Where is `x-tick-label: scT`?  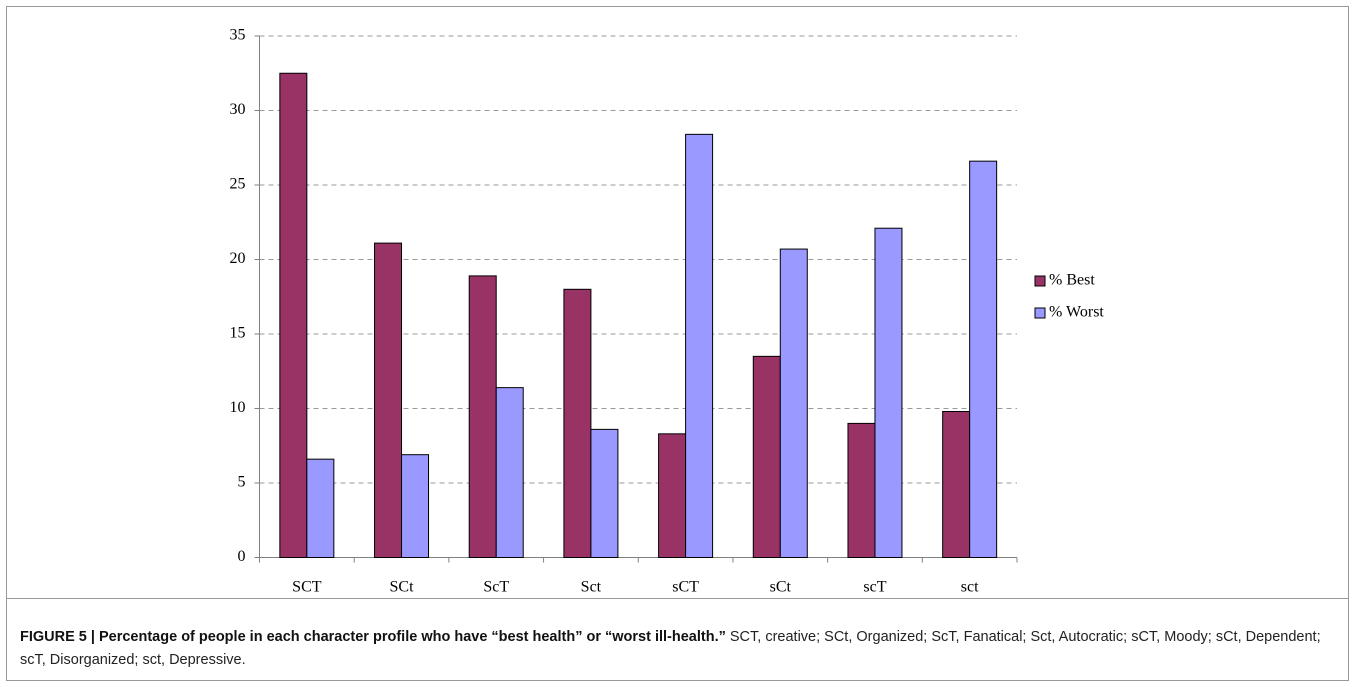
x-tick-label: scT is located at coordinates (874, 587).